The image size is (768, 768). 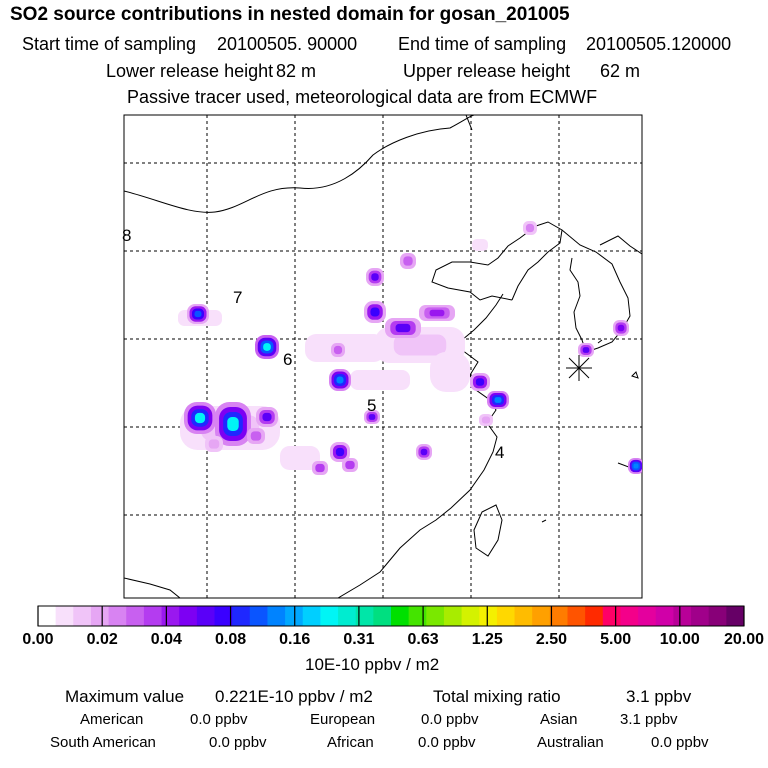 I want to click on map-marker-label: 5, so click(x=371, y=405).